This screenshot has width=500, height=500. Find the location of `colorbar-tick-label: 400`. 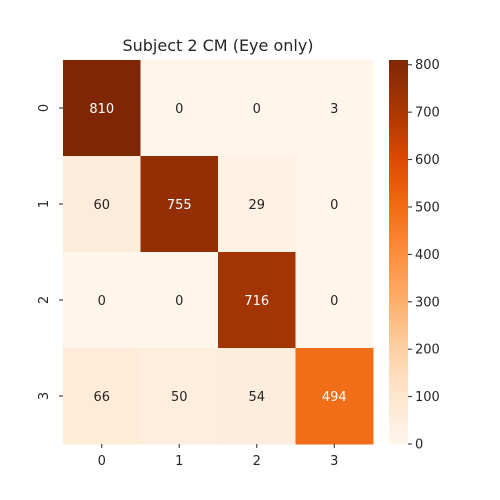

colorbar-tick-label: 400 is located at coordinates (427, 255).